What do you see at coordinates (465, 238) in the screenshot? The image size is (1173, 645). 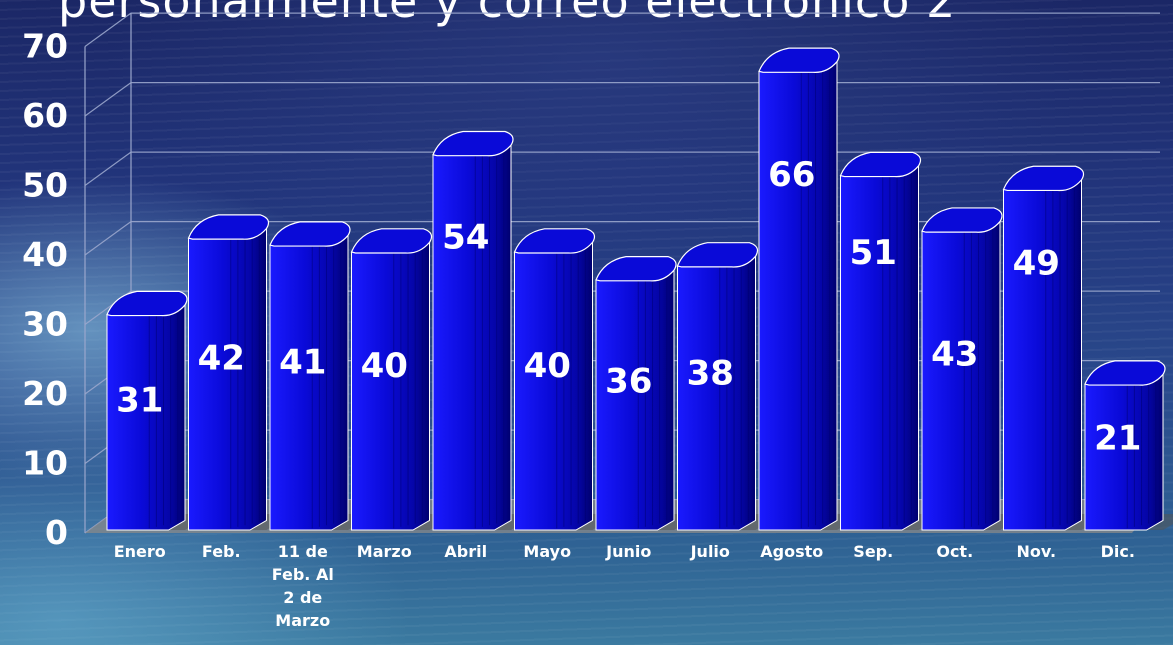 I see `data-label: 54` at bounding box center [465, 238].